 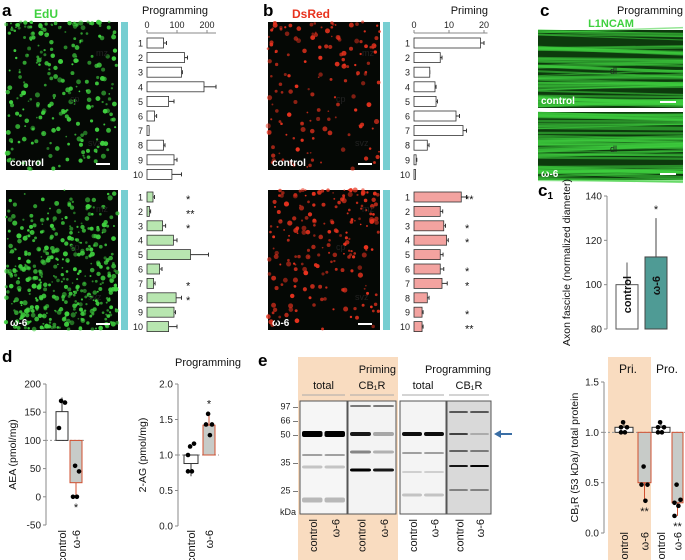 What do you see at coordinates (262, 360) in the screenshot?
I see `panel-label-e: e` at bounding box center [262, 360].